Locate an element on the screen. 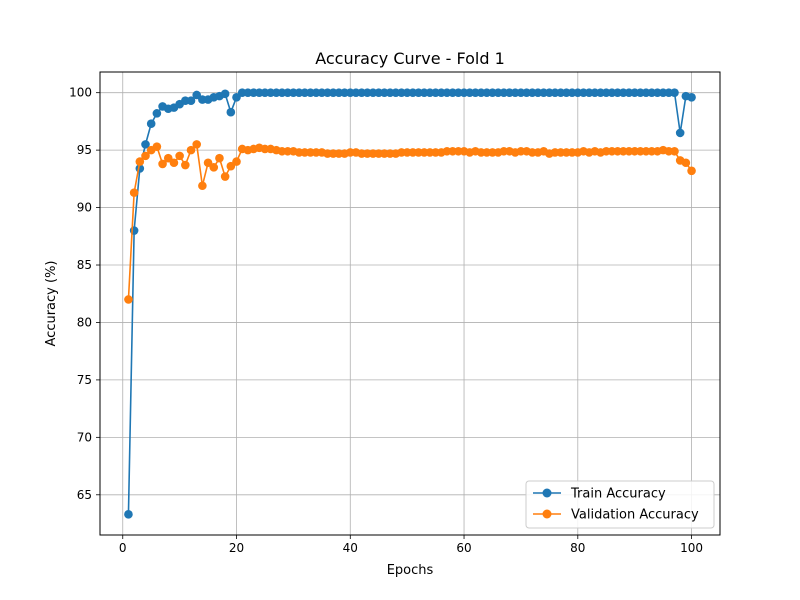 This screenshot has width=800, height=600. x-tick-label: 20 is located at coordinates (236, 548).